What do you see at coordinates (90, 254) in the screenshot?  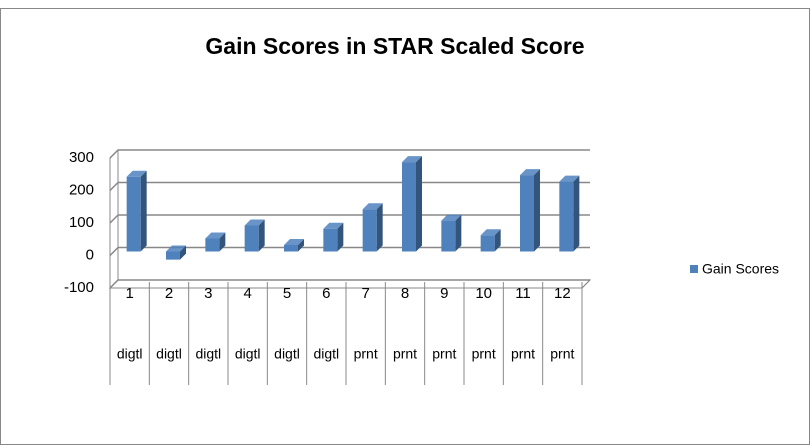 I see `y-tick-label: 0` at bounding box center [90, 254].